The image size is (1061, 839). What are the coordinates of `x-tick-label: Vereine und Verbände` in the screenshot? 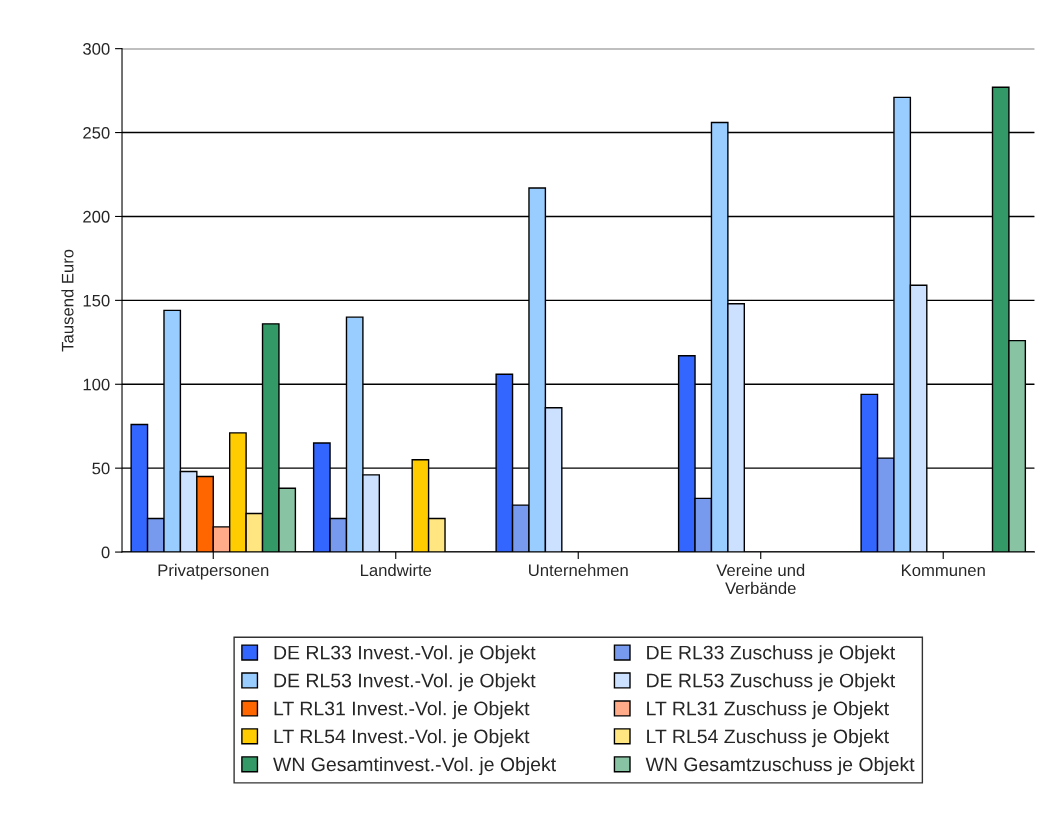 It's located at (760, 579).